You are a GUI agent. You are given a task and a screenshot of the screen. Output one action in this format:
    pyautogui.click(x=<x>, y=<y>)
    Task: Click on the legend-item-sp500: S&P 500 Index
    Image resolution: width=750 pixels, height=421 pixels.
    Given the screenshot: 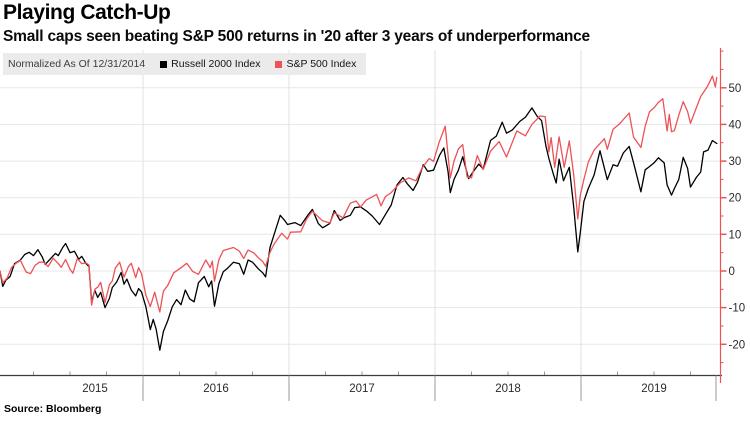 What is the action you would take?
    pyautogui.click(x=315, y=64)
    